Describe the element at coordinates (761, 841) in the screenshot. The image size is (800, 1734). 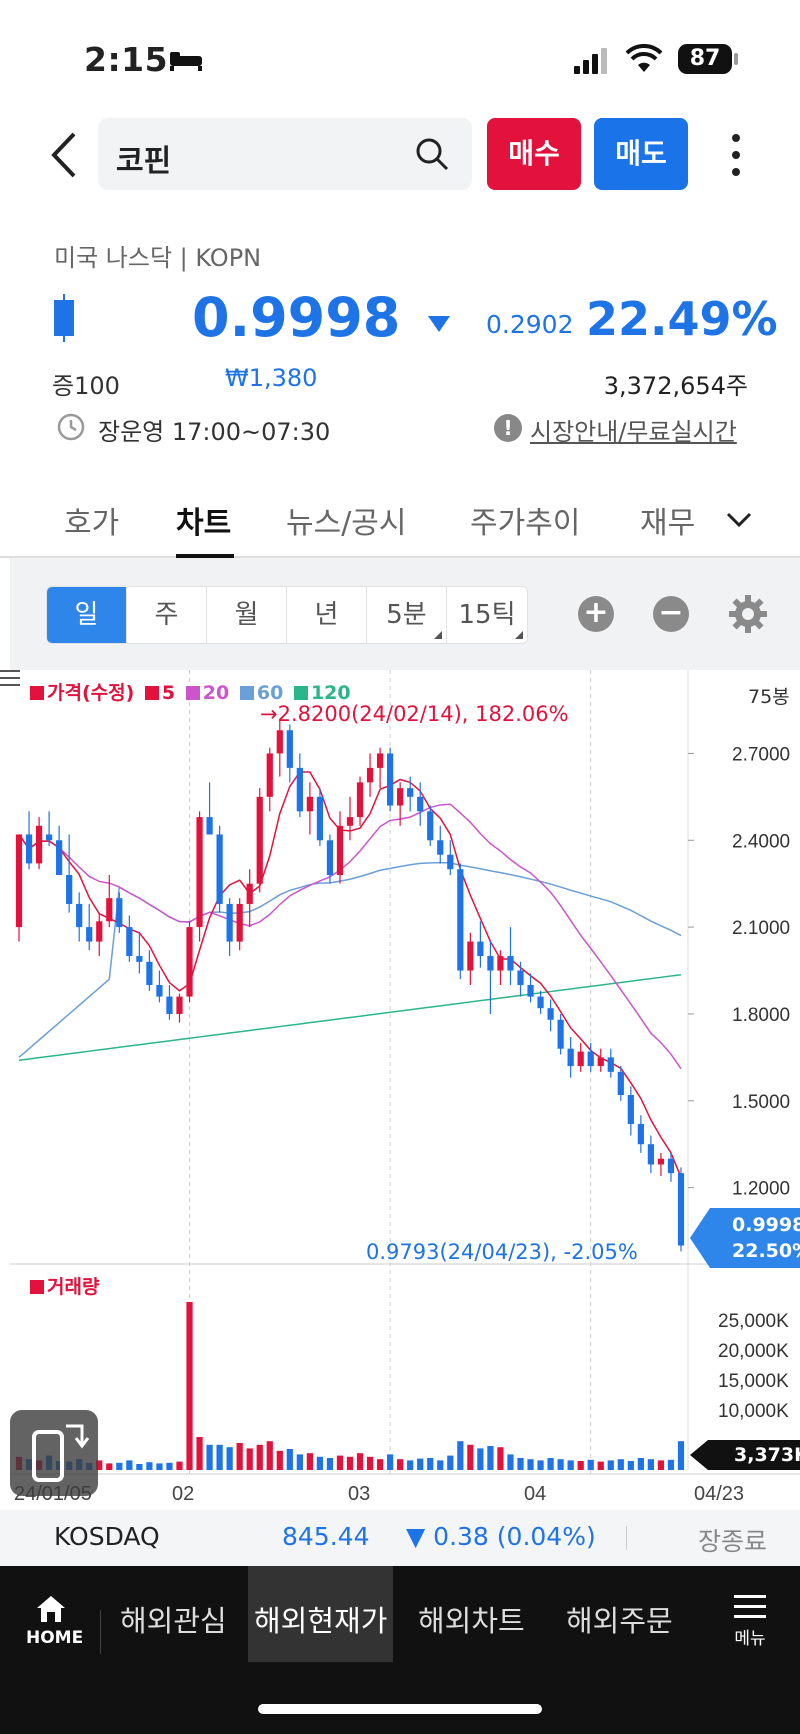
I see `y-tick-label-1: 2.4000` at that location.